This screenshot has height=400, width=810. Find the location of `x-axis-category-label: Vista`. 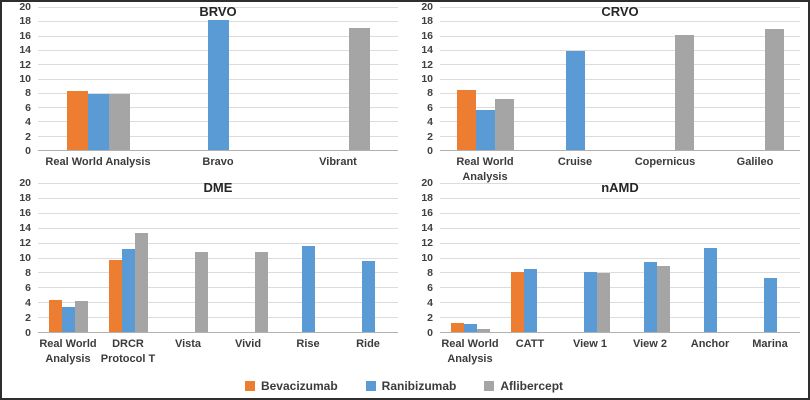

x-axis-category-label: Vista is located at coordinates (188, 356).